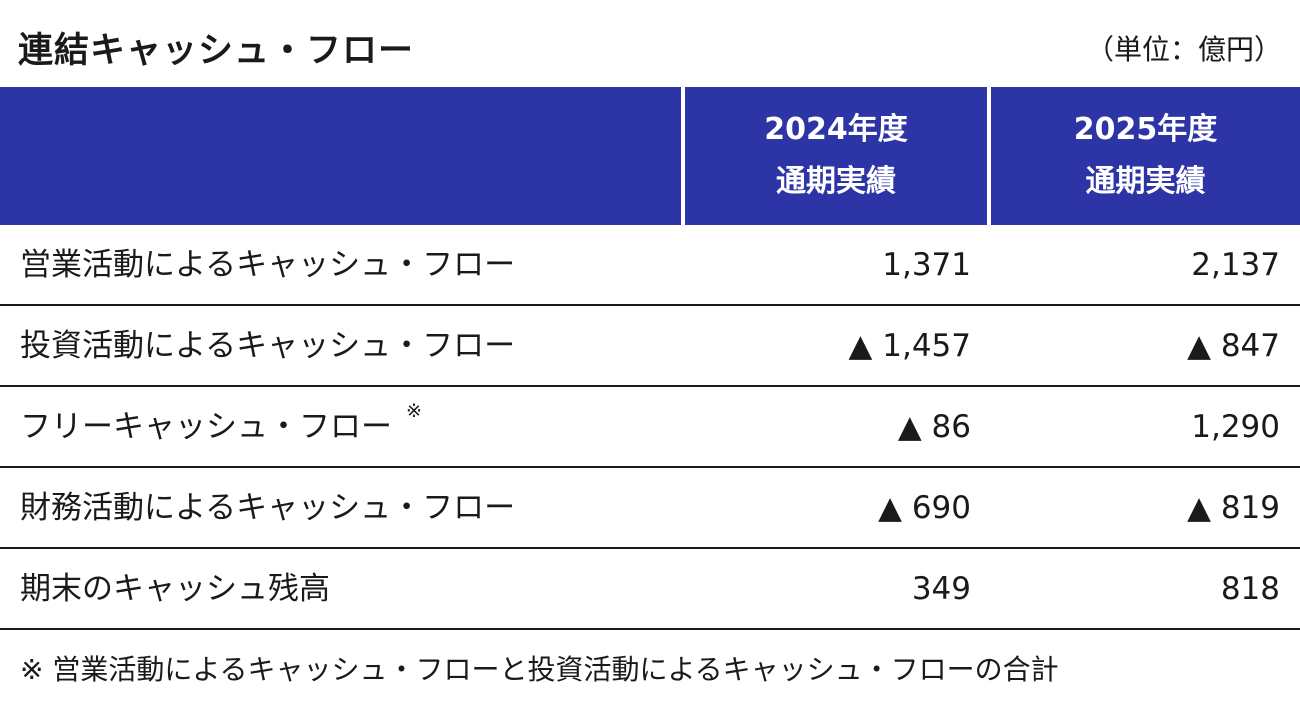  I want to click on footnote: ※ 営業活動によるキャッシュ・フローと投資活動によるキャッシュ・フローの合計, so click(539, 669).